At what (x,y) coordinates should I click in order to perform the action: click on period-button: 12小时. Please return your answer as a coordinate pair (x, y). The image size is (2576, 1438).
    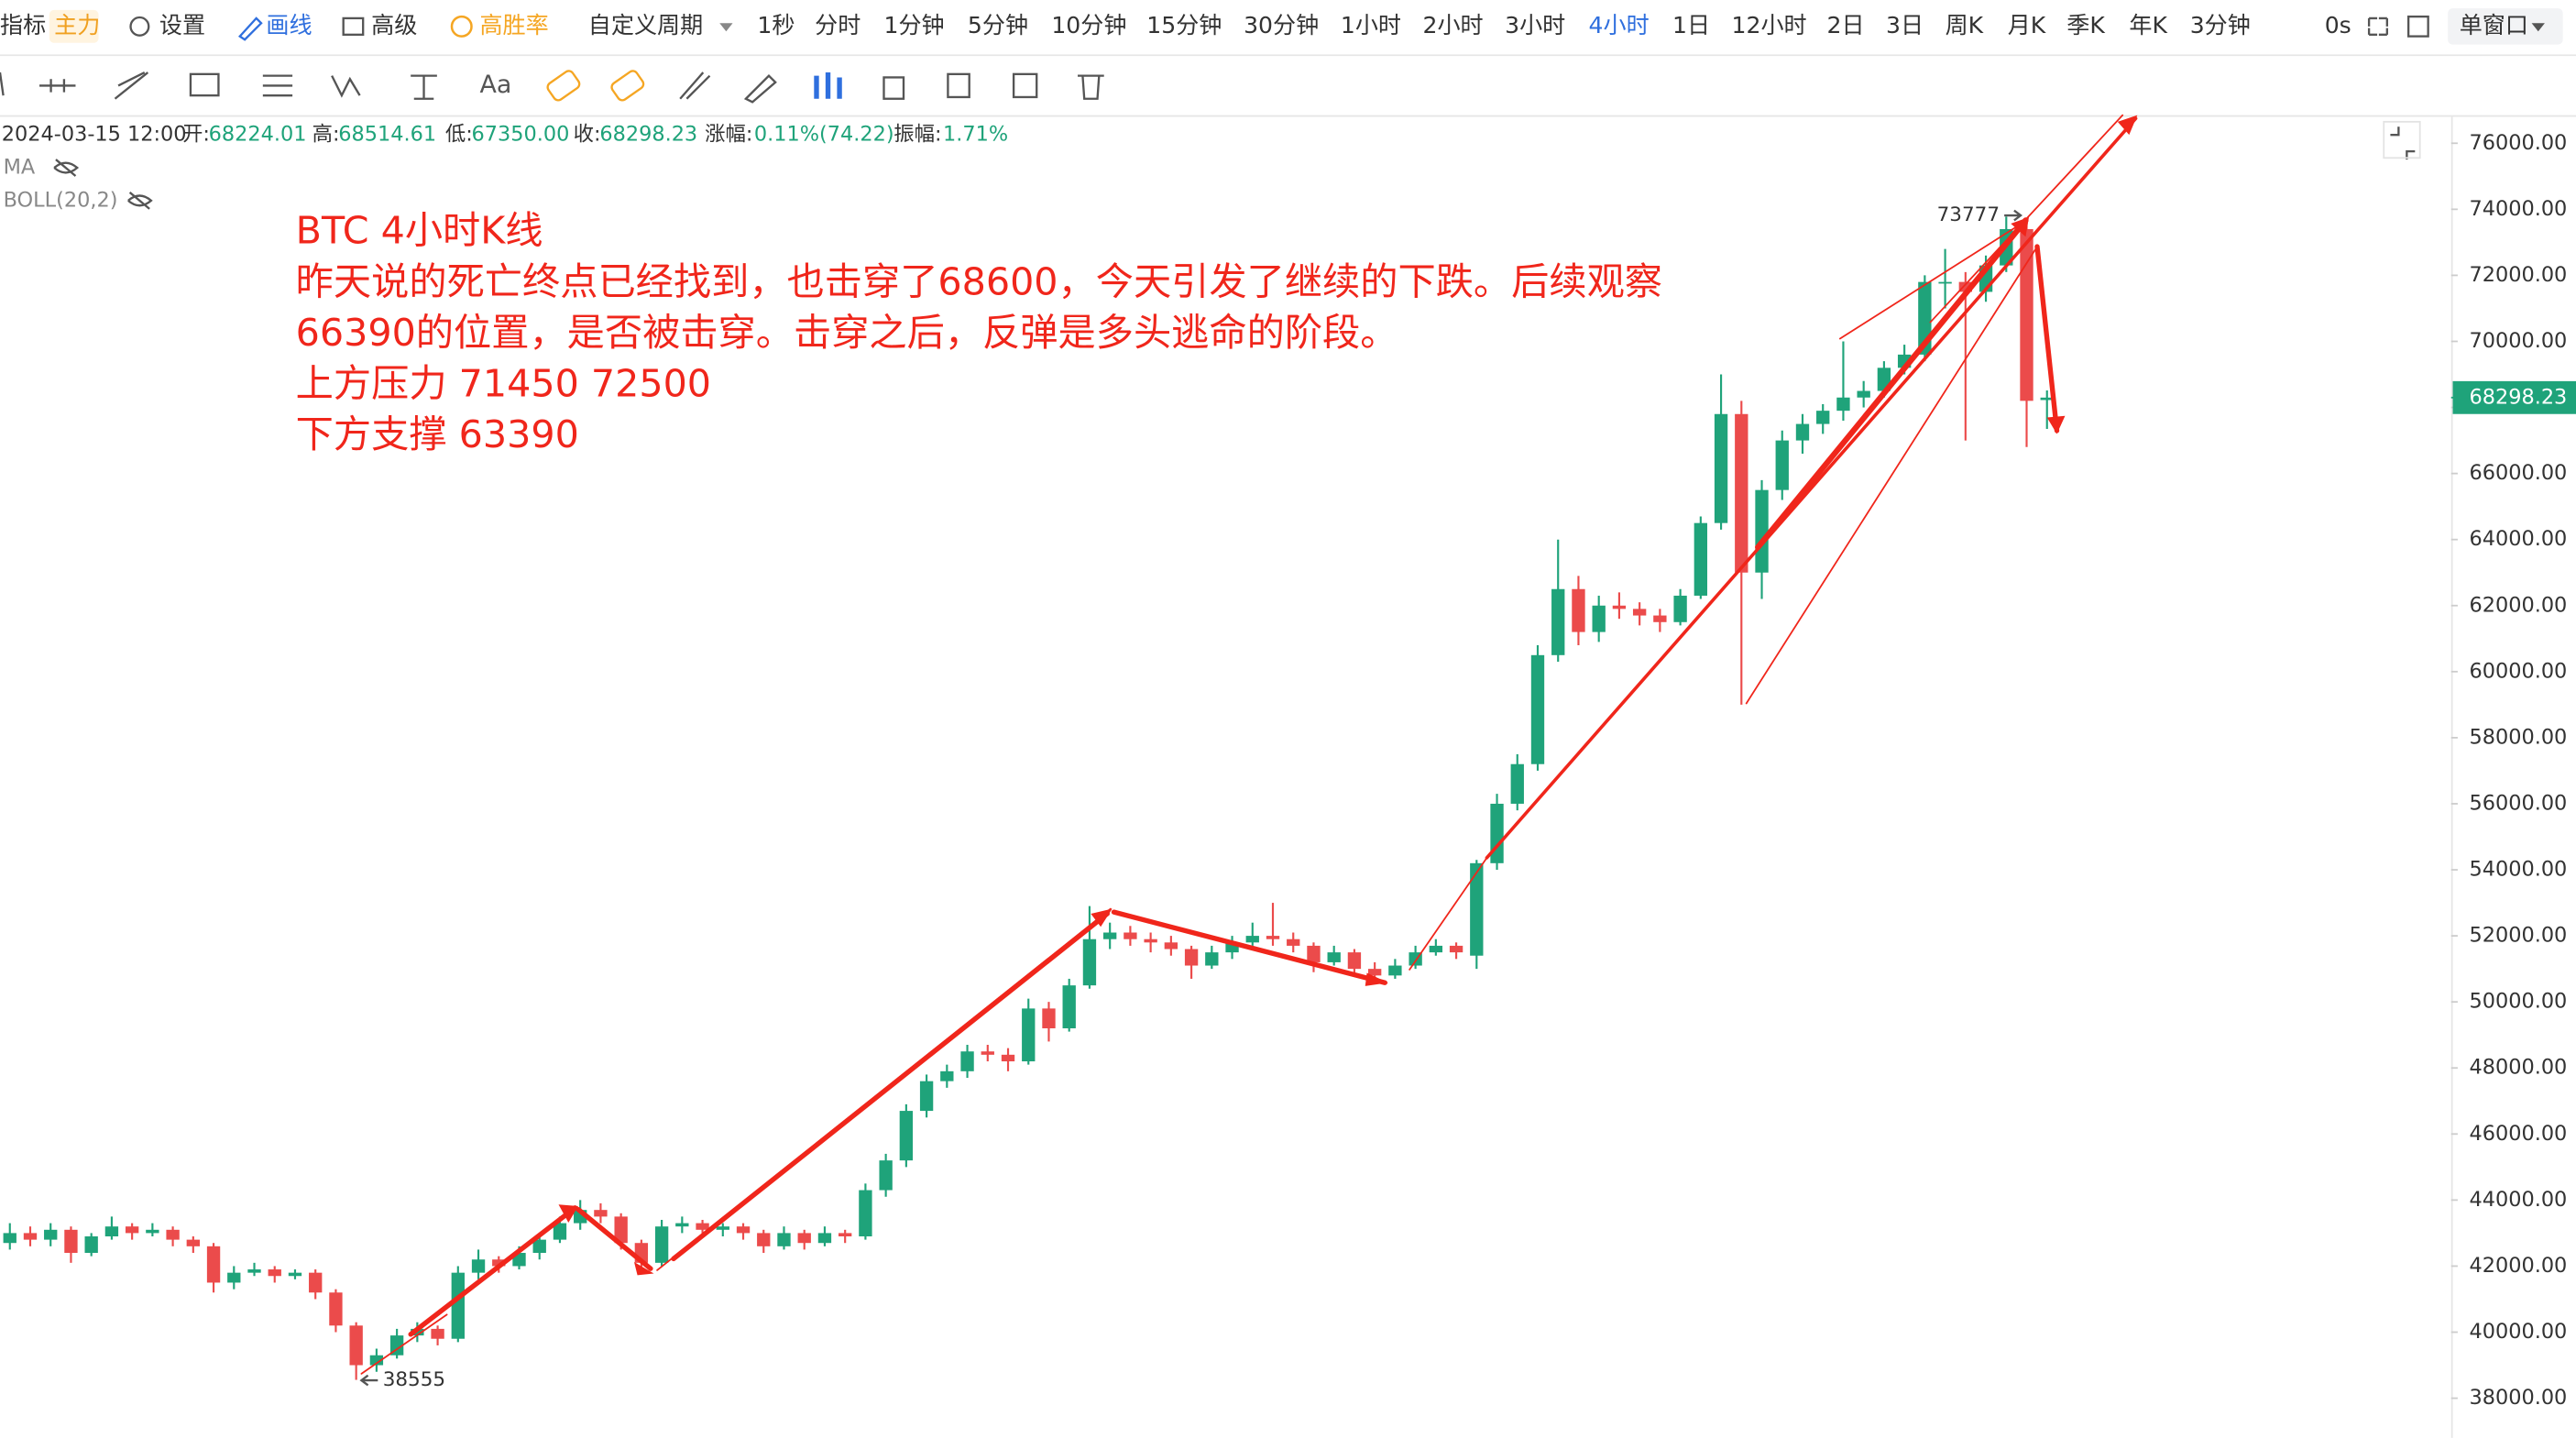
    Looking at the image, I should click on (1769, 25).